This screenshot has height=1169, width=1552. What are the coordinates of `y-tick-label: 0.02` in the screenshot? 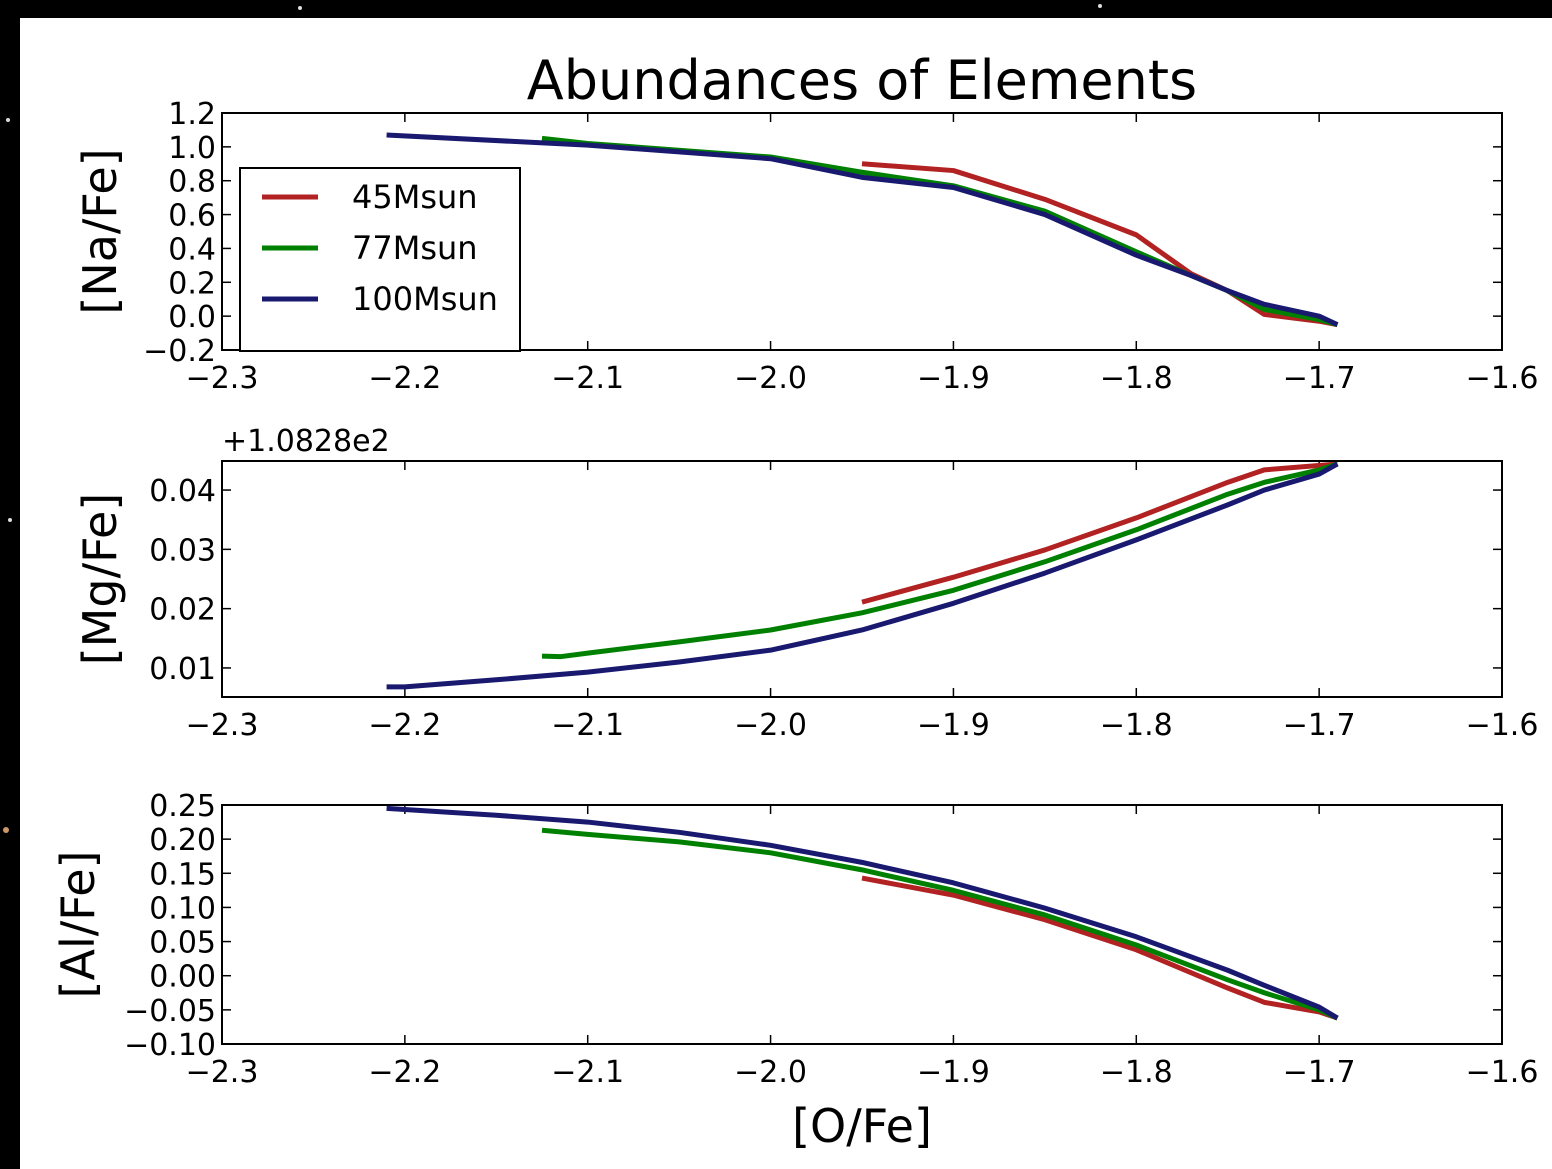 It's located at (182, 610).